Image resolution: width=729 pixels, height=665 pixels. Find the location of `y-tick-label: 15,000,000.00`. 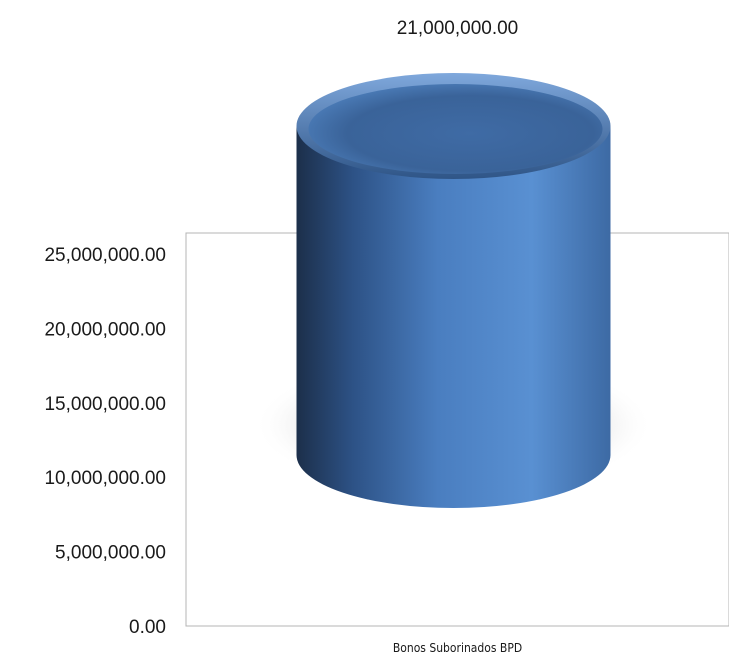

y-tick-label: 15,000,000.00 is located at coordinates (105, 404).